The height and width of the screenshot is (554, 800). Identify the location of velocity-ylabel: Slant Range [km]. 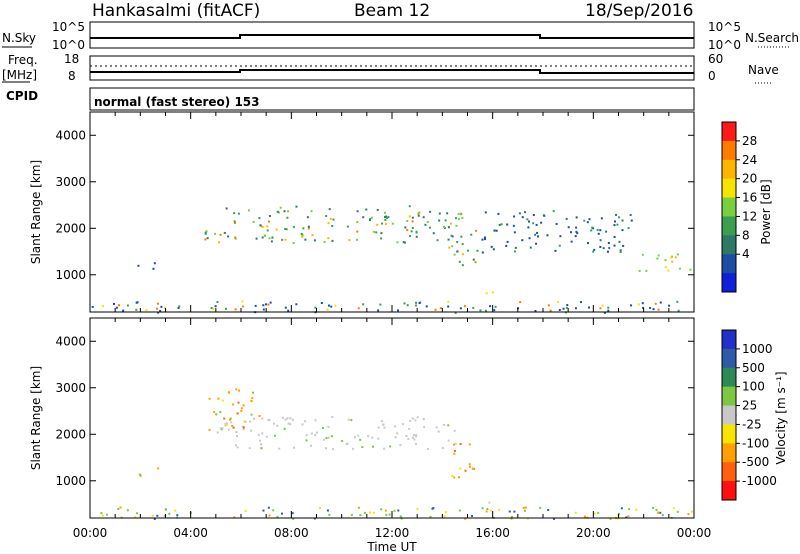
(36, 418).